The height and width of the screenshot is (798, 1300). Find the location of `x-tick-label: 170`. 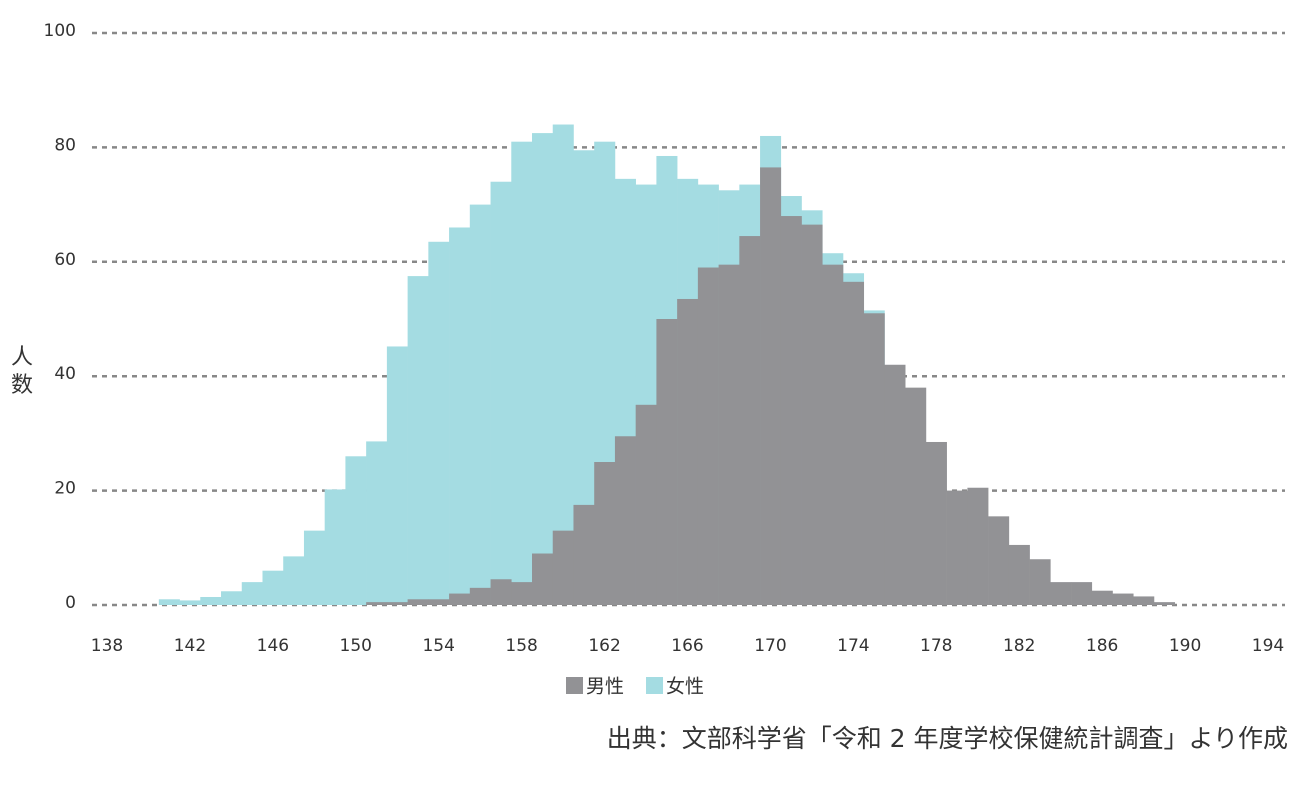

x-tick-label: 170 is located at coordinates (770, 646).